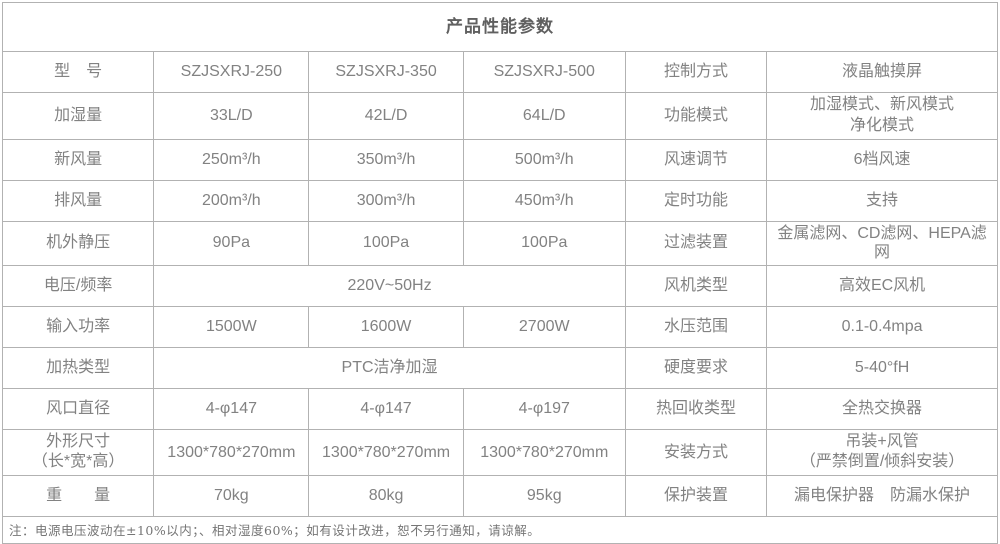 This screenshot has height=544, width=1000. What do you see at coordinates (544, 496) in the screenshot?
I see `spec-value: 95kg` at bounding box center [544, 496].